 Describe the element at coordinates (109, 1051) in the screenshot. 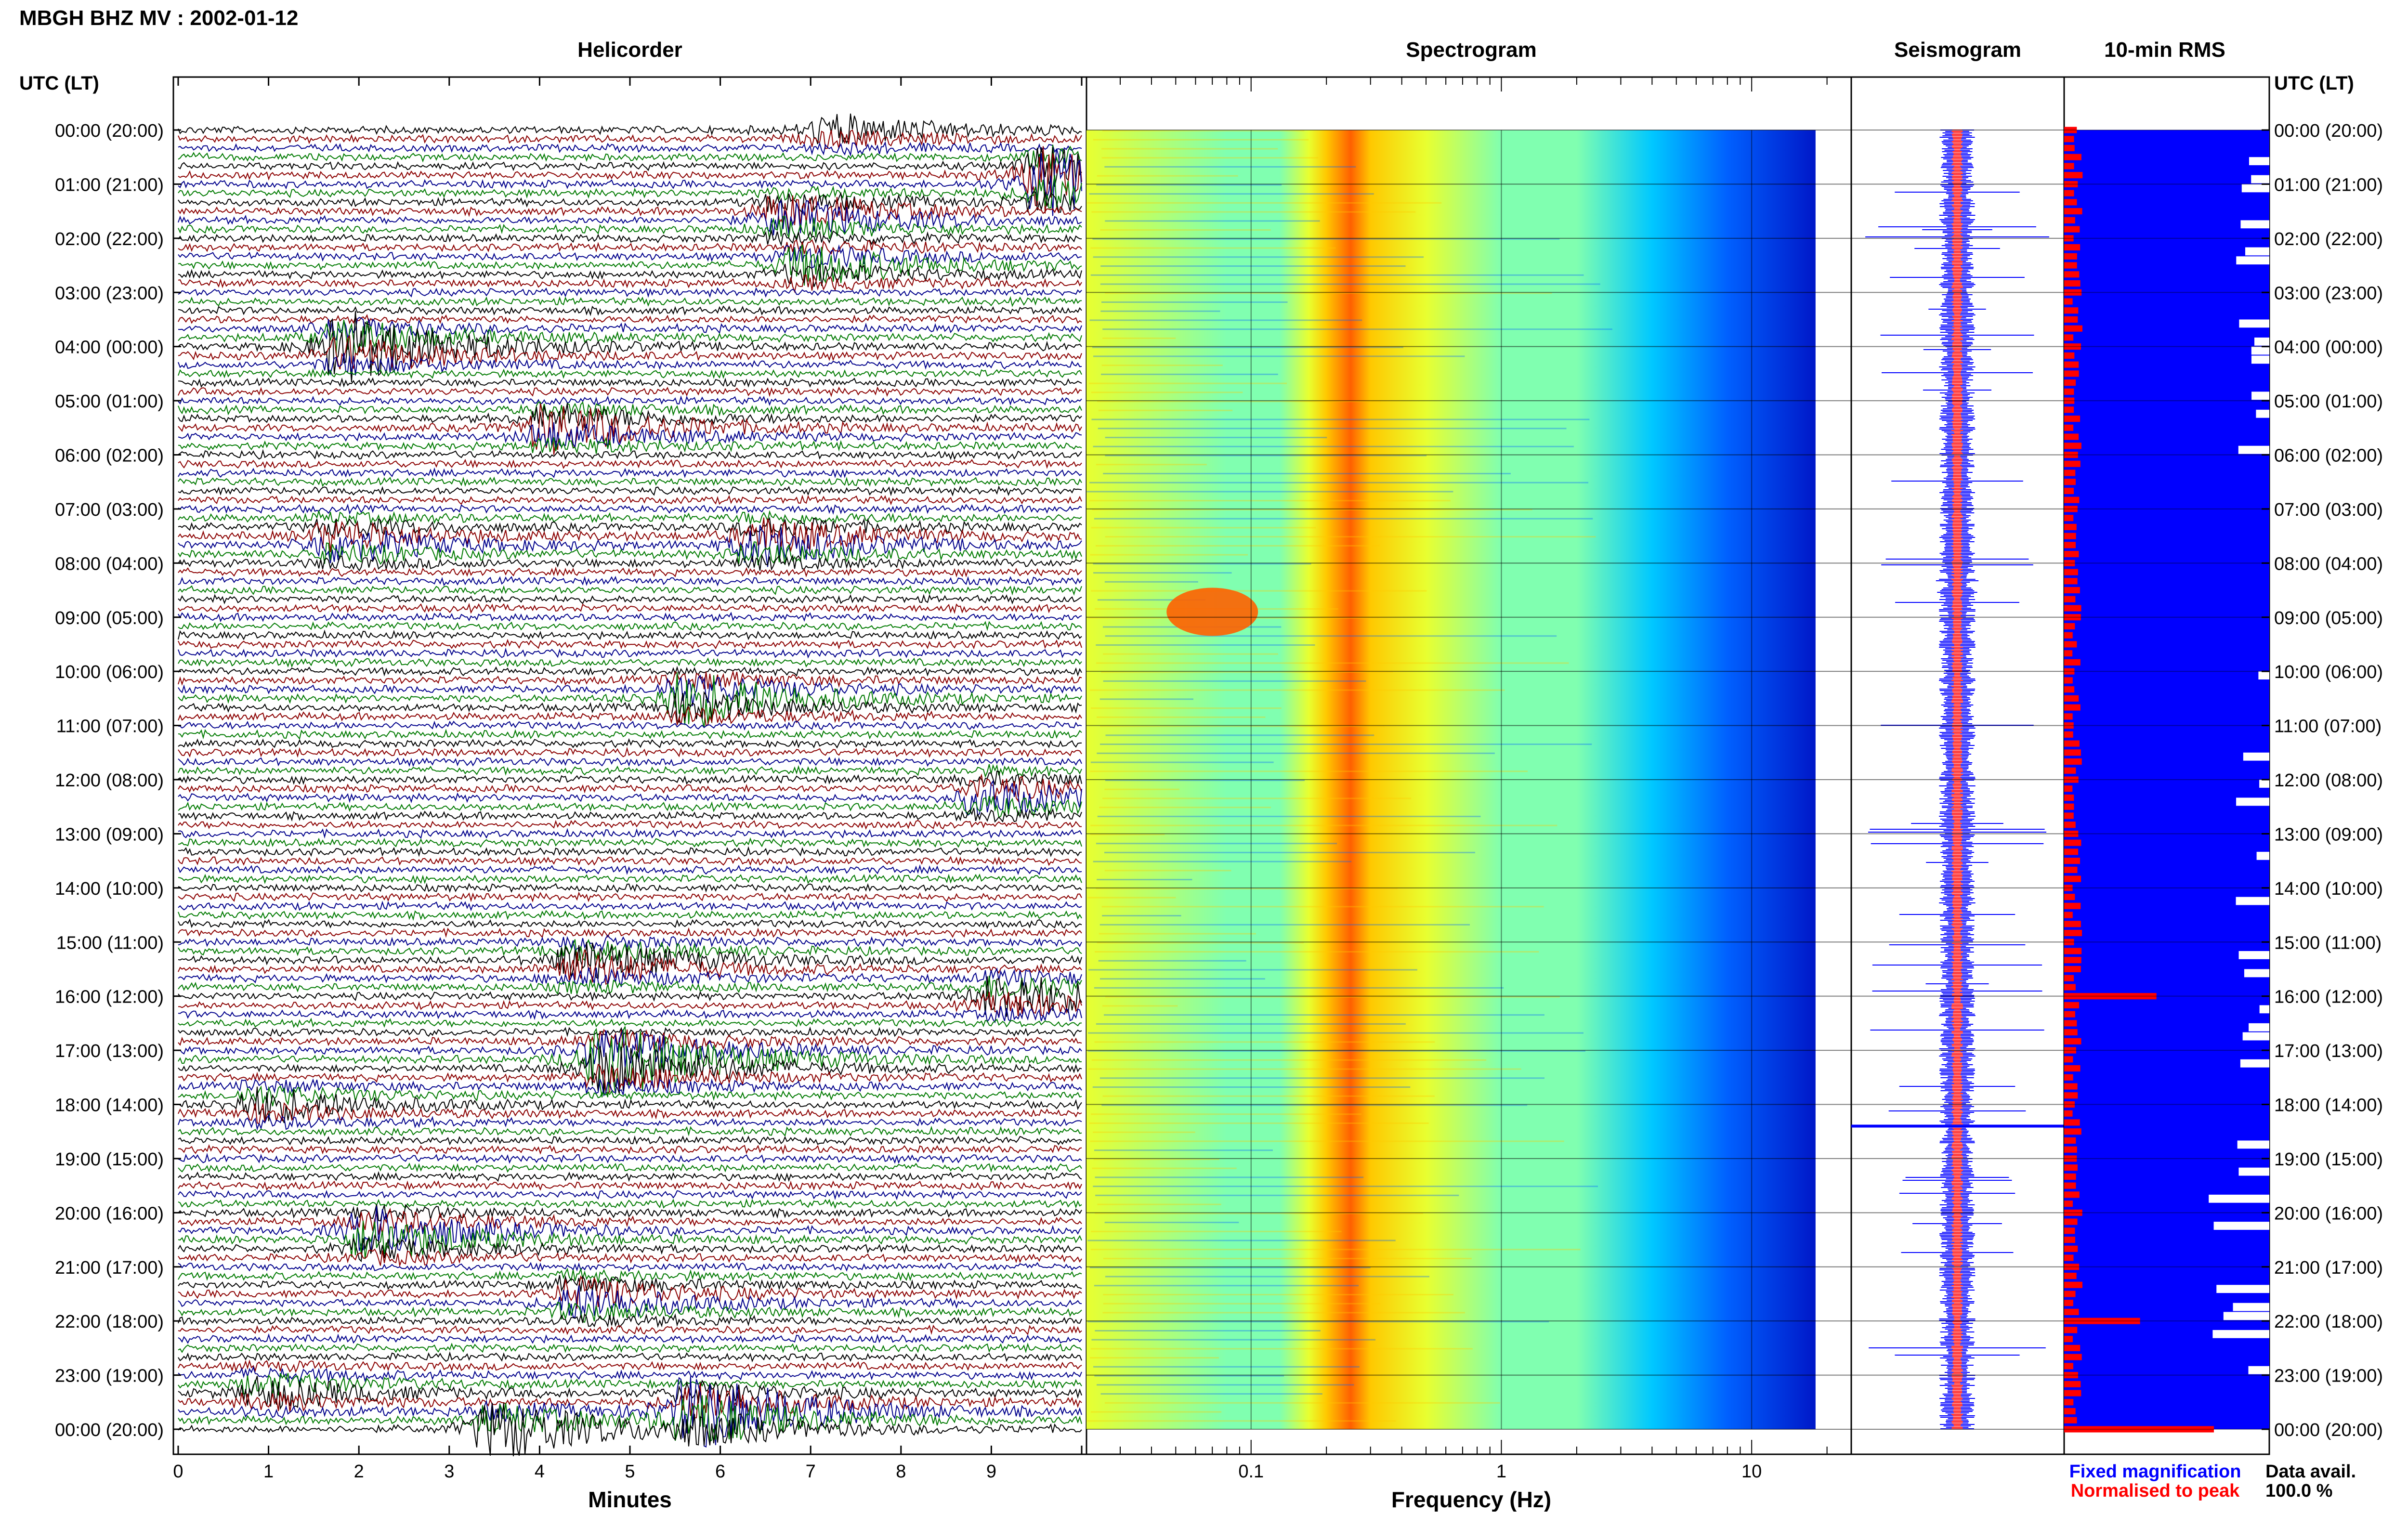

I see `time-tick-label-left: 17:00 (13:00)` at that location.